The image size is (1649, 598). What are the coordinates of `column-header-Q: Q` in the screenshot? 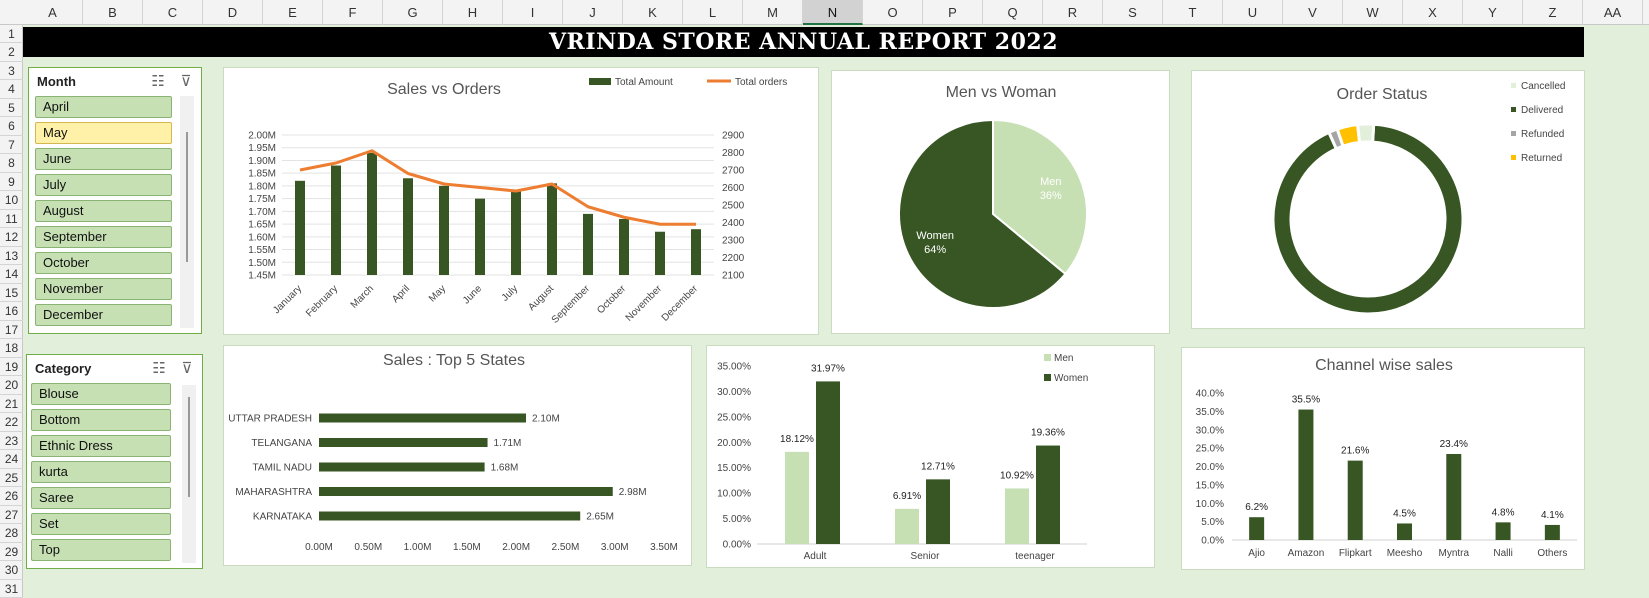 It's located at (1013, 12).